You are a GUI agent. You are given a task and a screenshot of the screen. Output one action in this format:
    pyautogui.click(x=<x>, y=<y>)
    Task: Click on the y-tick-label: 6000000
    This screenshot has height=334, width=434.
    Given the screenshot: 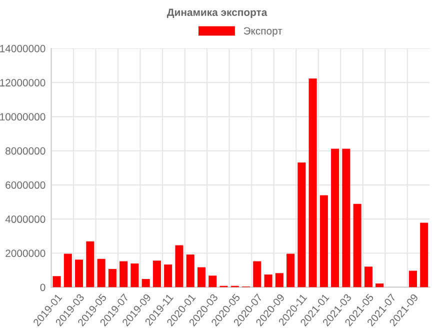 What is the action you would take?
    pyautogui.click(x=26, y=185)
    